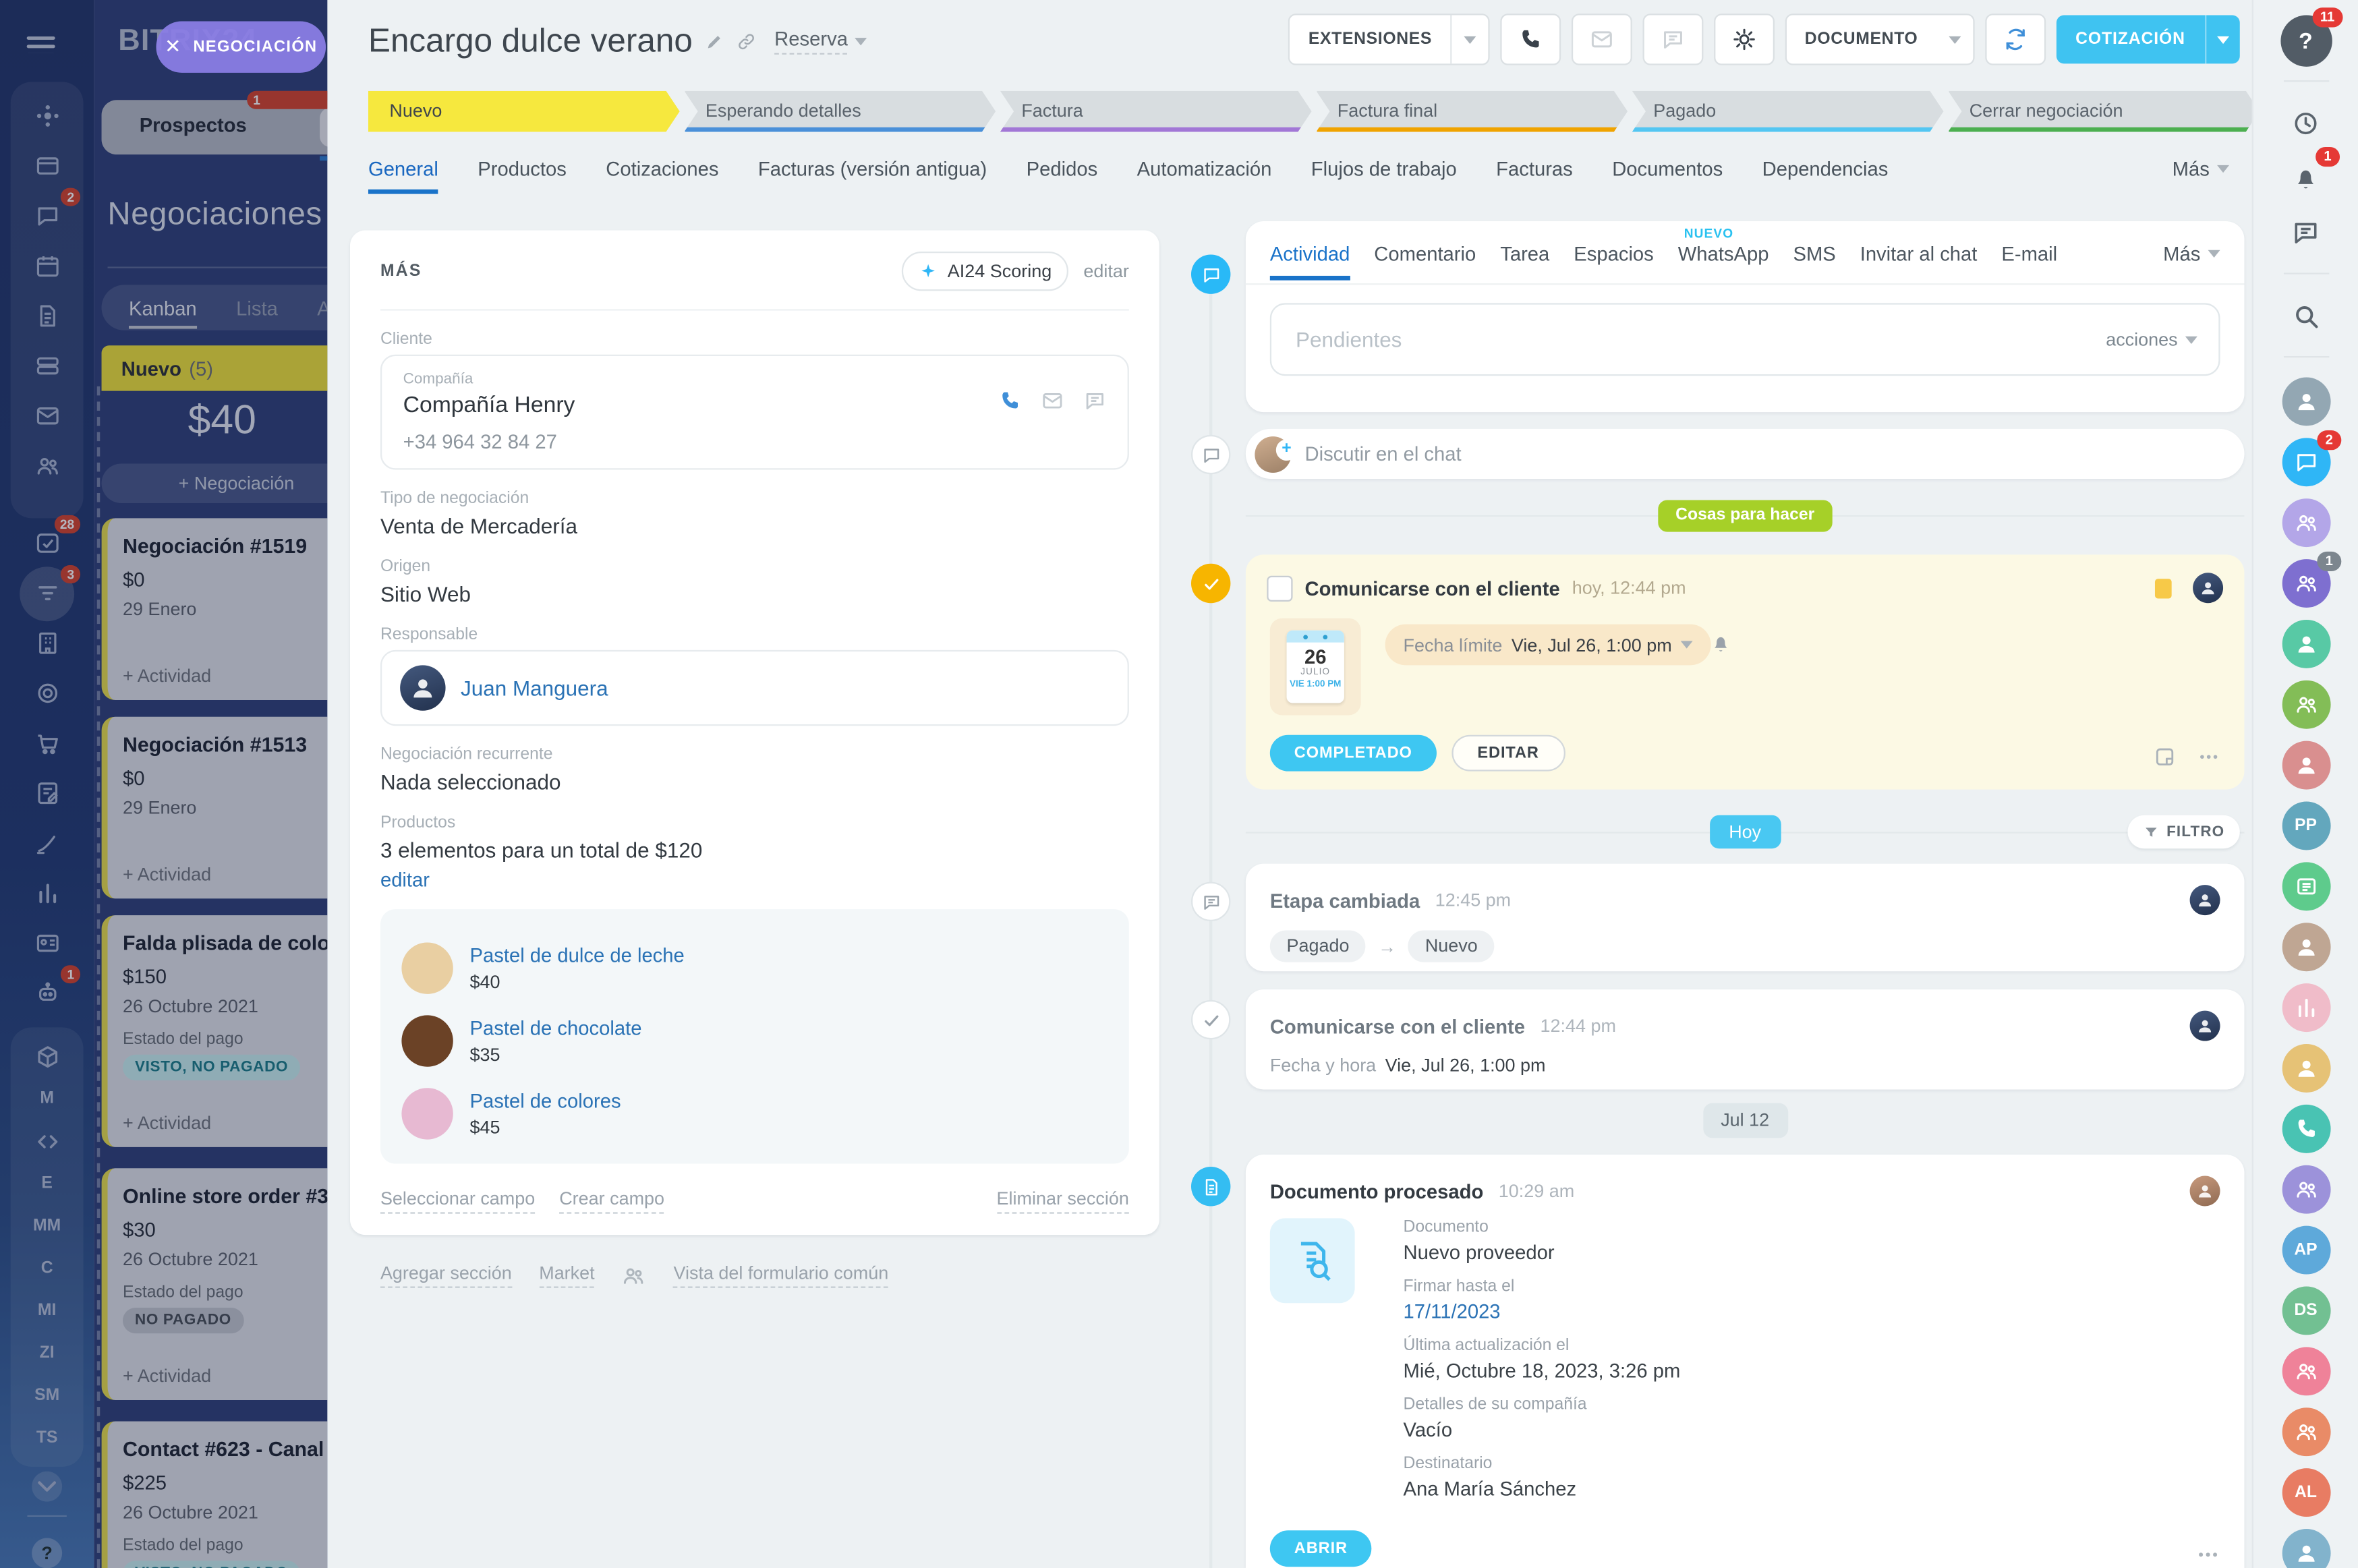 The height and width of the screenshot is (1568, 2358). I want to click on search-icon, so click(2305, 315).